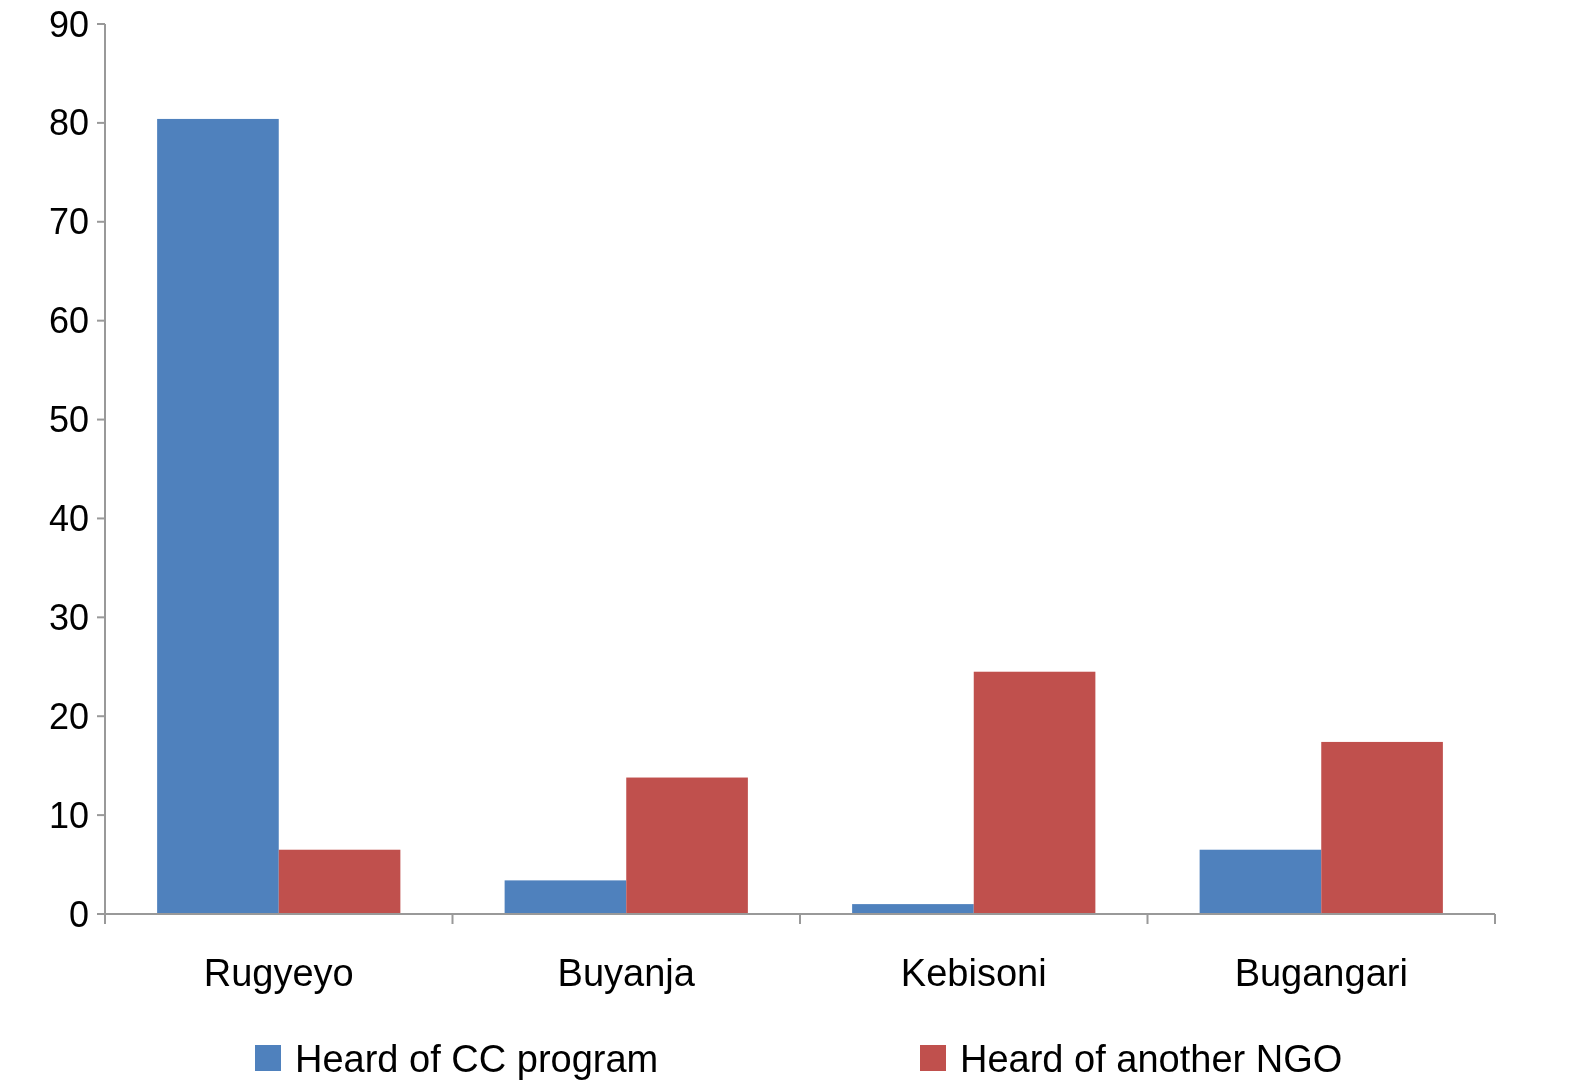 This screenshot has width=1595, height=1089. What do you see at coordinates (78, 914) in the screenshot?
I see `y-tick-label: 0` at bounding box center [78, 914].